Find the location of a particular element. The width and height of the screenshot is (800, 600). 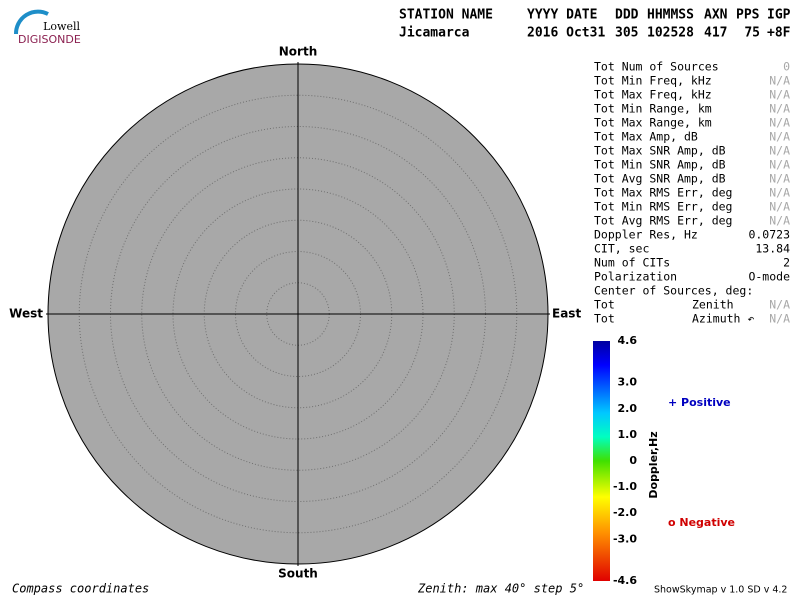

stat-middle: Azimuth ↶ is located at coordinates (723, 319).